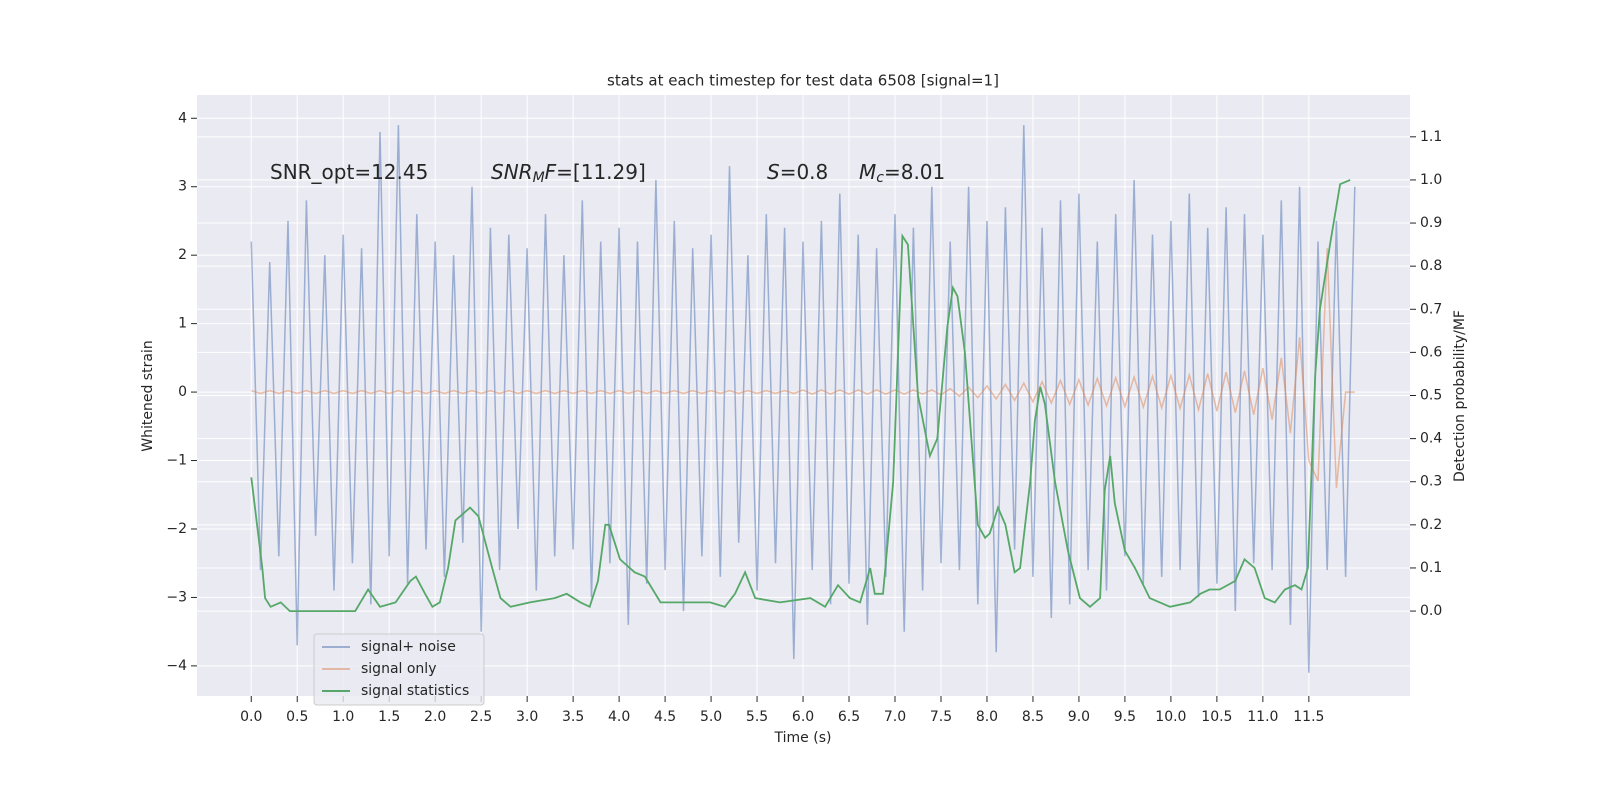 The width and height of the screenshot is (1600, 800). What do you see at coordinates (1125, 717) in the screenshot?
I see `x-tick-label: 9.5` at bounding box center [1125, 717].